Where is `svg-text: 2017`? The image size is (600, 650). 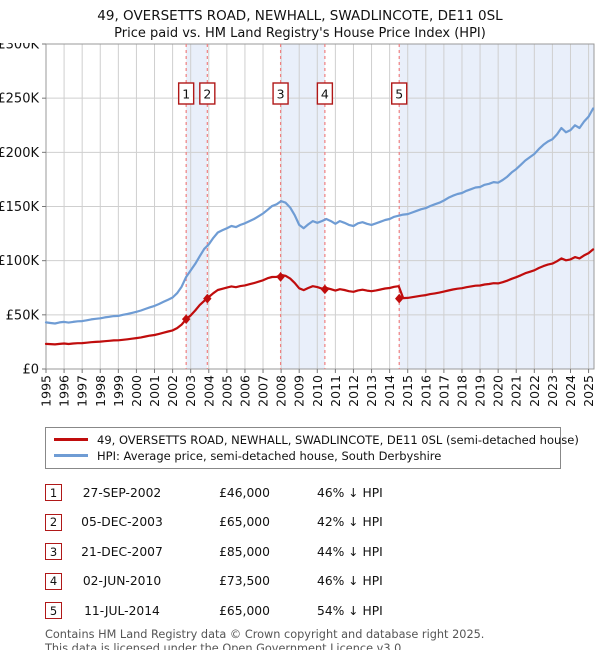 svg-text: 2017 is located at coordinates (443, 391).